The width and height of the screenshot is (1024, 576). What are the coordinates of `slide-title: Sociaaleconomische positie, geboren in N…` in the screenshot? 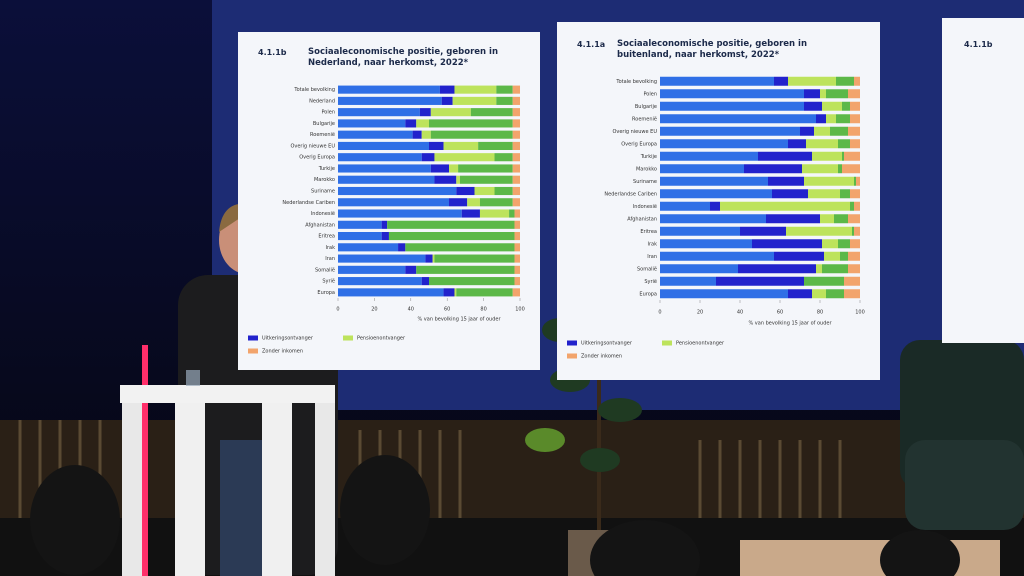 It's located at (403, 57).